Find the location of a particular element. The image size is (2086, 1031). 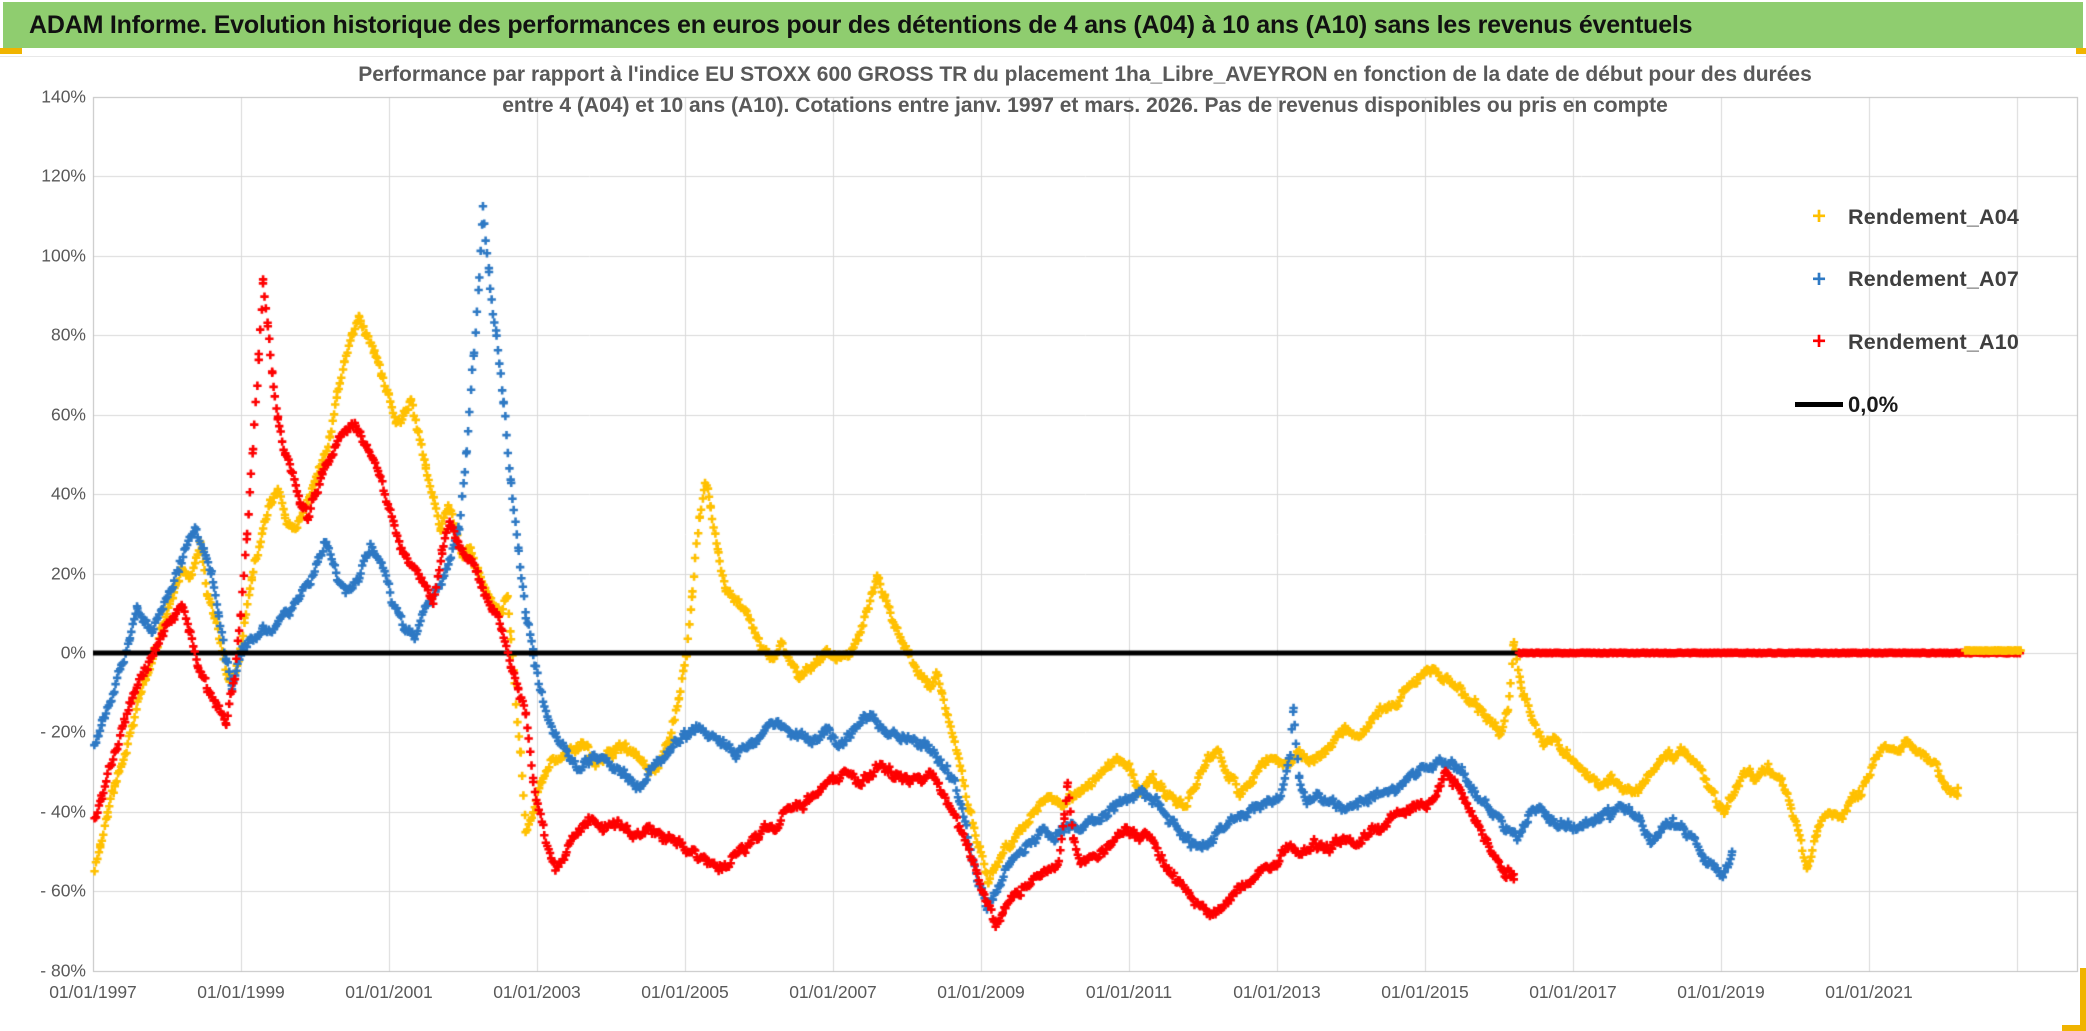

y-axis-tick-label: 60% is located at coordinates (68, 414).